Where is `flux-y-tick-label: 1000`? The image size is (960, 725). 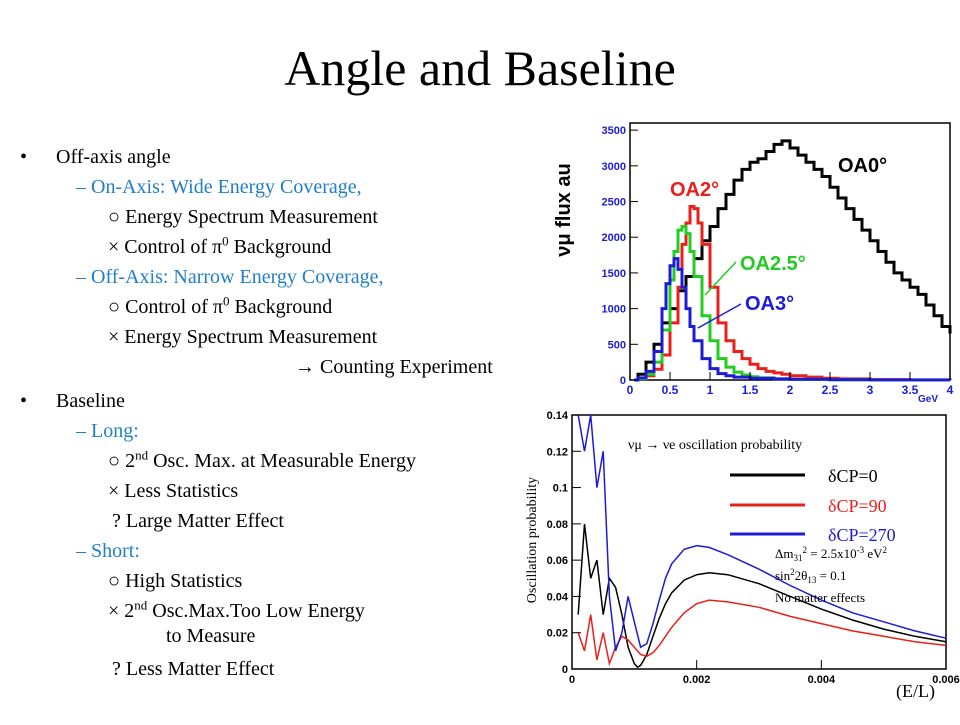
flux-y-tick-label: 1000 is located at coordinates (614, 310).